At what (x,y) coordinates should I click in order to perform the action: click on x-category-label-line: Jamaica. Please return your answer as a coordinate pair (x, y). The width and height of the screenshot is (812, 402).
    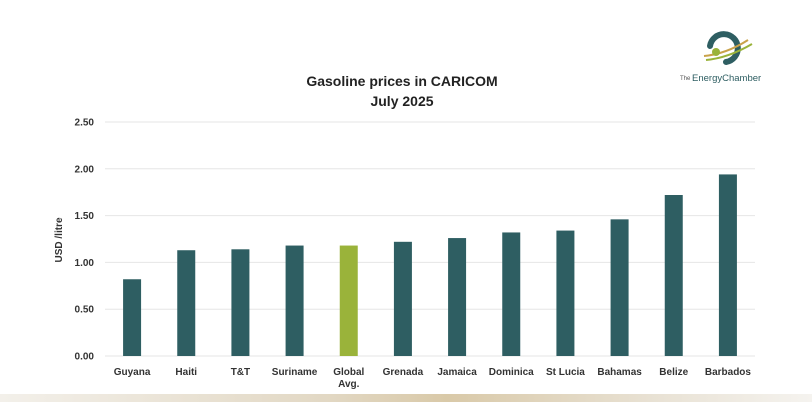
    Looking at the image, I should click on (457, 372).